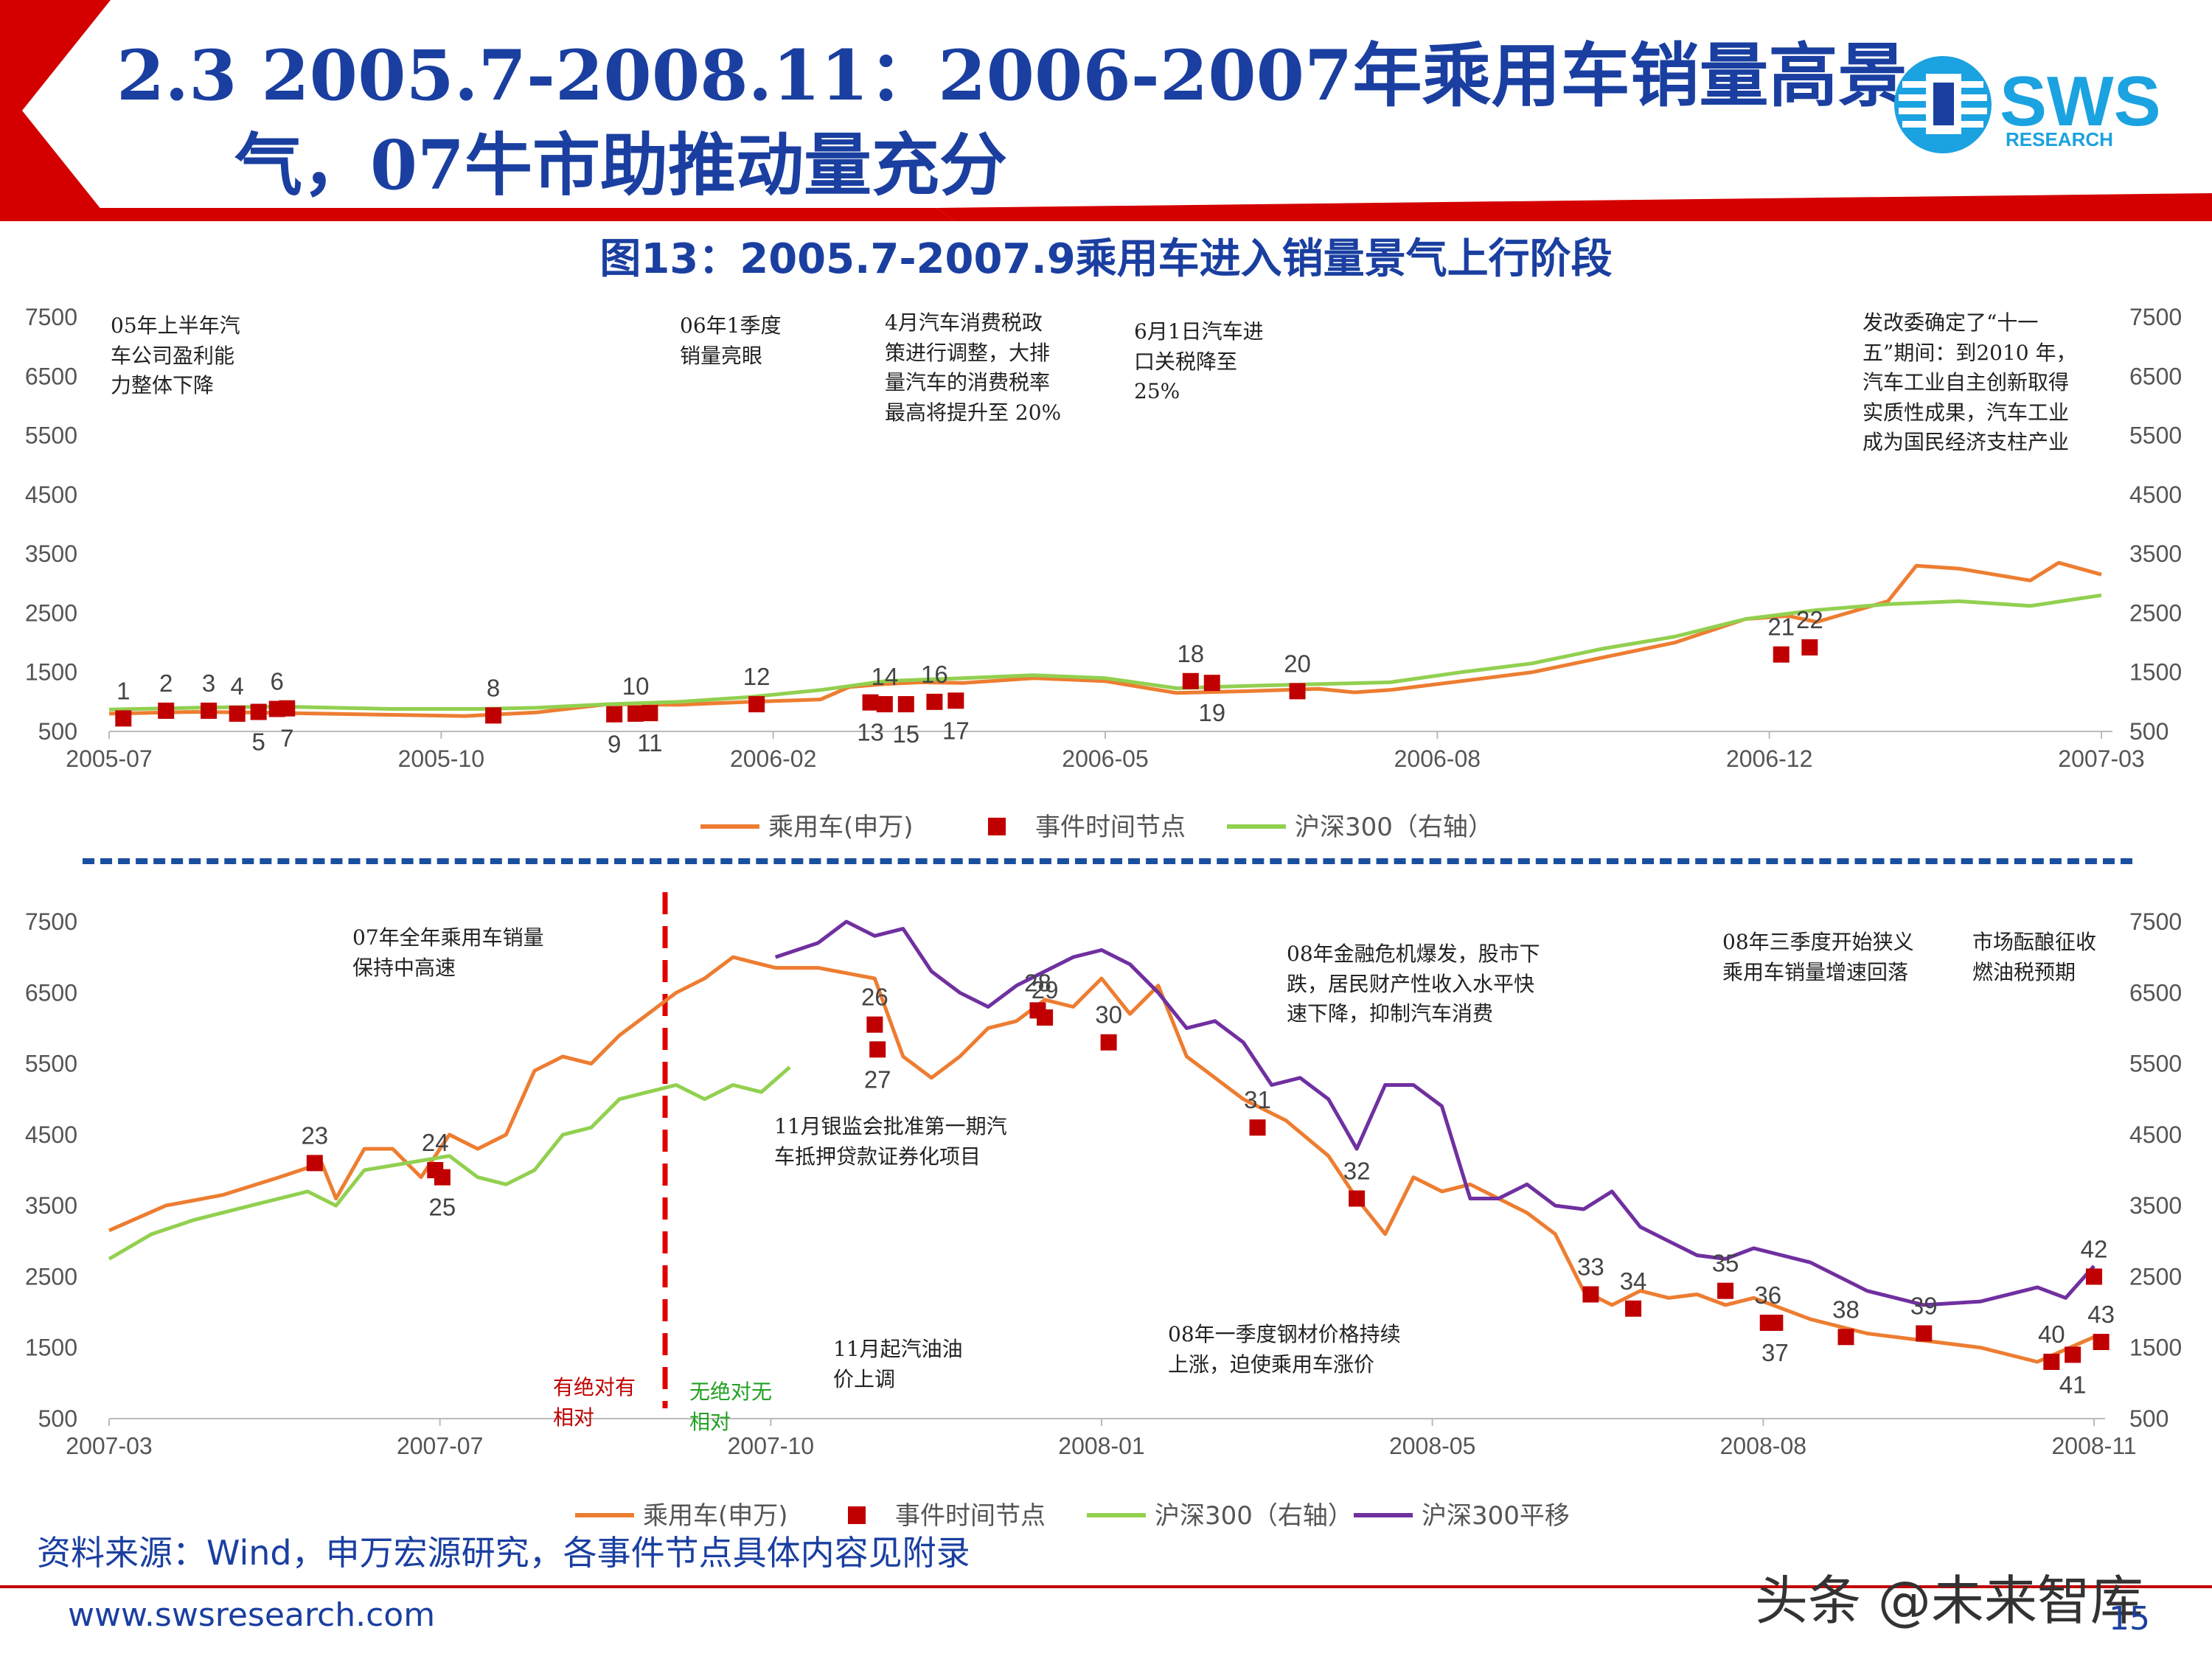 The height and width of the screenshot is (1659, 2212). Describe the element at coordinates (649, 743) in the screenshot. I see `event-label: 11` at that location.